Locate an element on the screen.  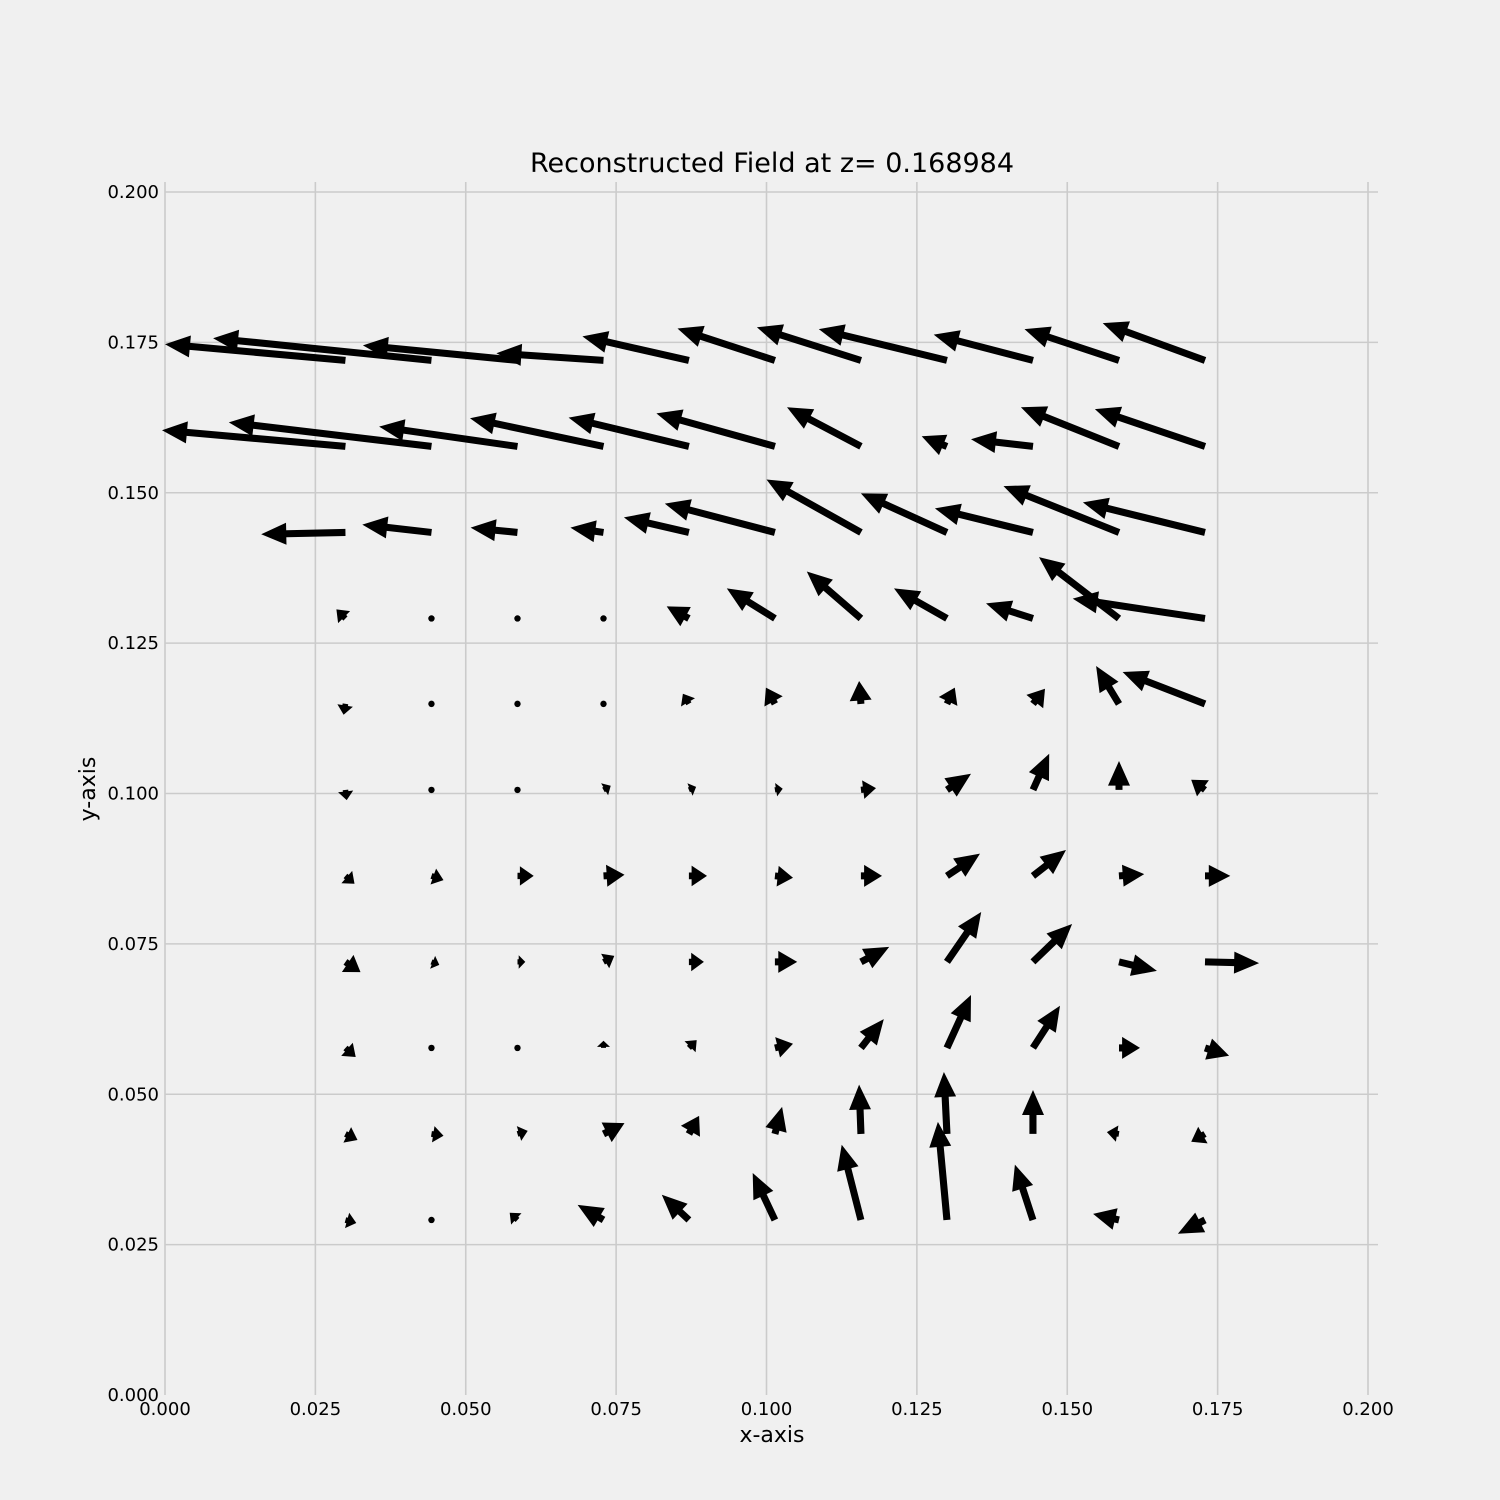
y-tick-label: 0.125 is located at coordinates (133, 643).